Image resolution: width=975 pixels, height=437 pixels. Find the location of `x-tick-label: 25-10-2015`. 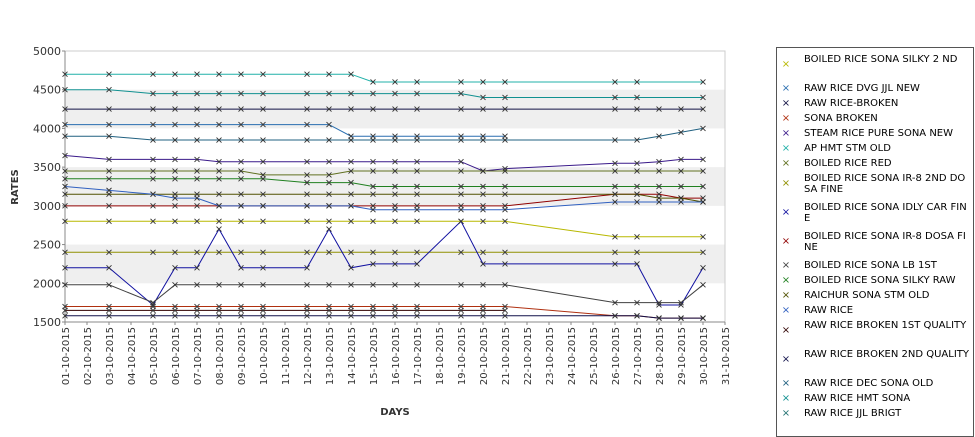

x-tick-label: 25-10-2015 is located at coordinates (594, 356).